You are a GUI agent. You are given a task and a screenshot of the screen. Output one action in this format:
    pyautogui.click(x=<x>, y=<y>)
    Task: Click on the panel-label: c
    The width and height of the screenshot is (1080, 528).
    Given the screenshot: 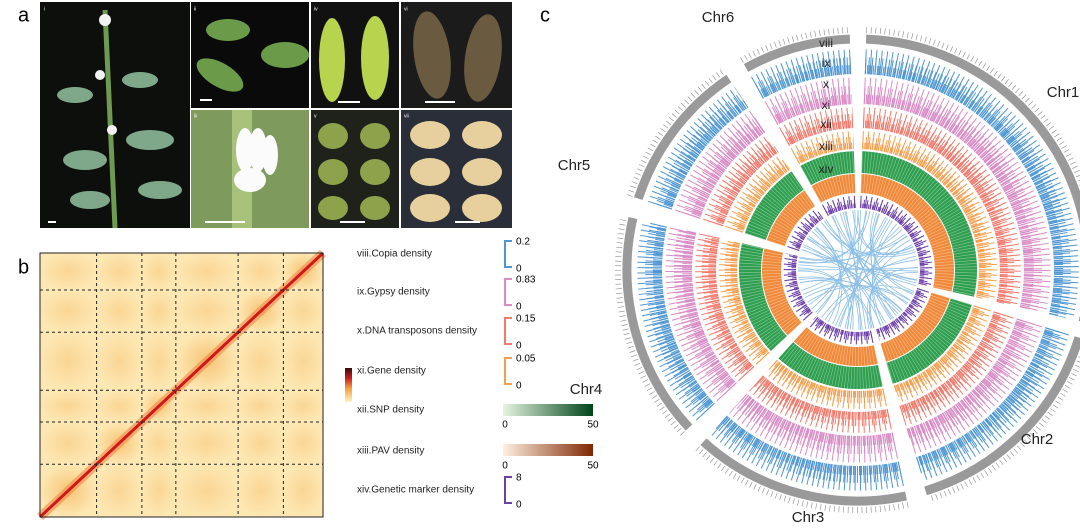 What is the action you would take?
    pyautogui.click(x=545, y=15)
    